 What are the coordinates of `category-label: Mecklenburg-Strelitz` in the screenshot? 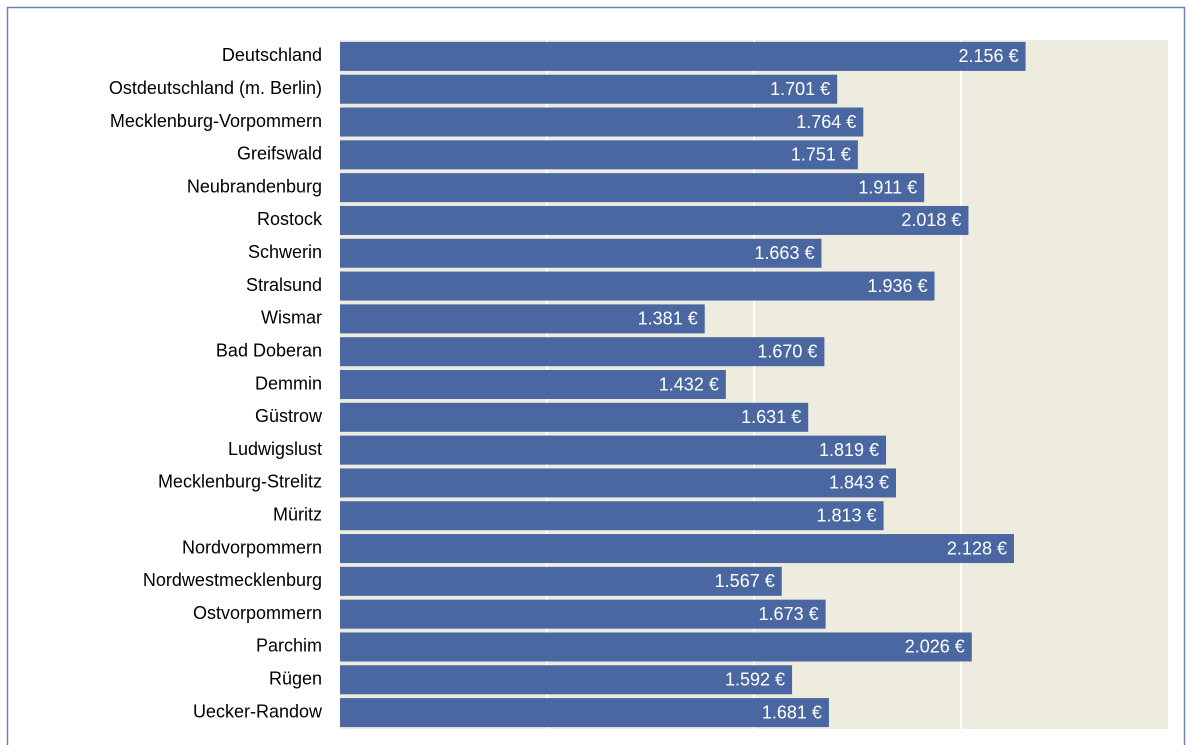 It's located at (240, 482).